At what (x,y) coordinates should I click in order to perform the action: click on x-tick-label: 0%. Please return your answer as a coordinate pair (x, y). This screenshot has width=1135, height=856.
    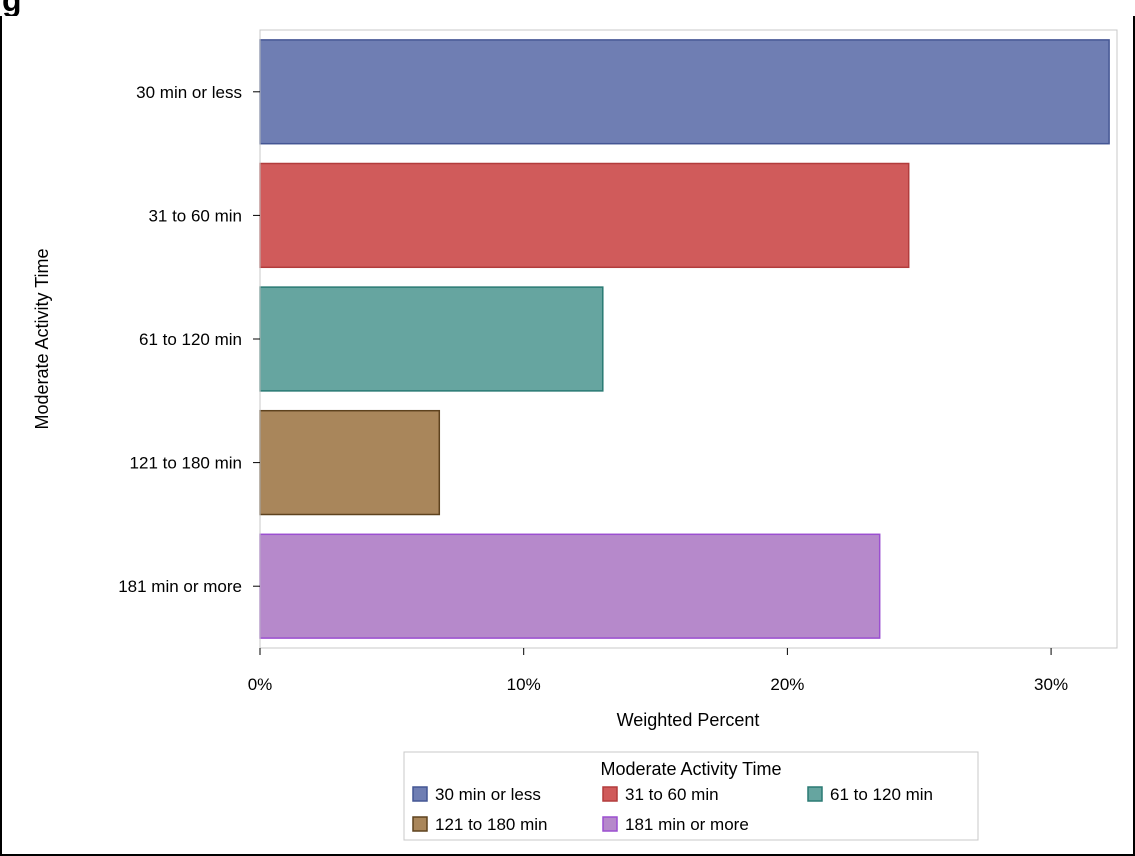
    Looking at the image, I should click on (260, 684).